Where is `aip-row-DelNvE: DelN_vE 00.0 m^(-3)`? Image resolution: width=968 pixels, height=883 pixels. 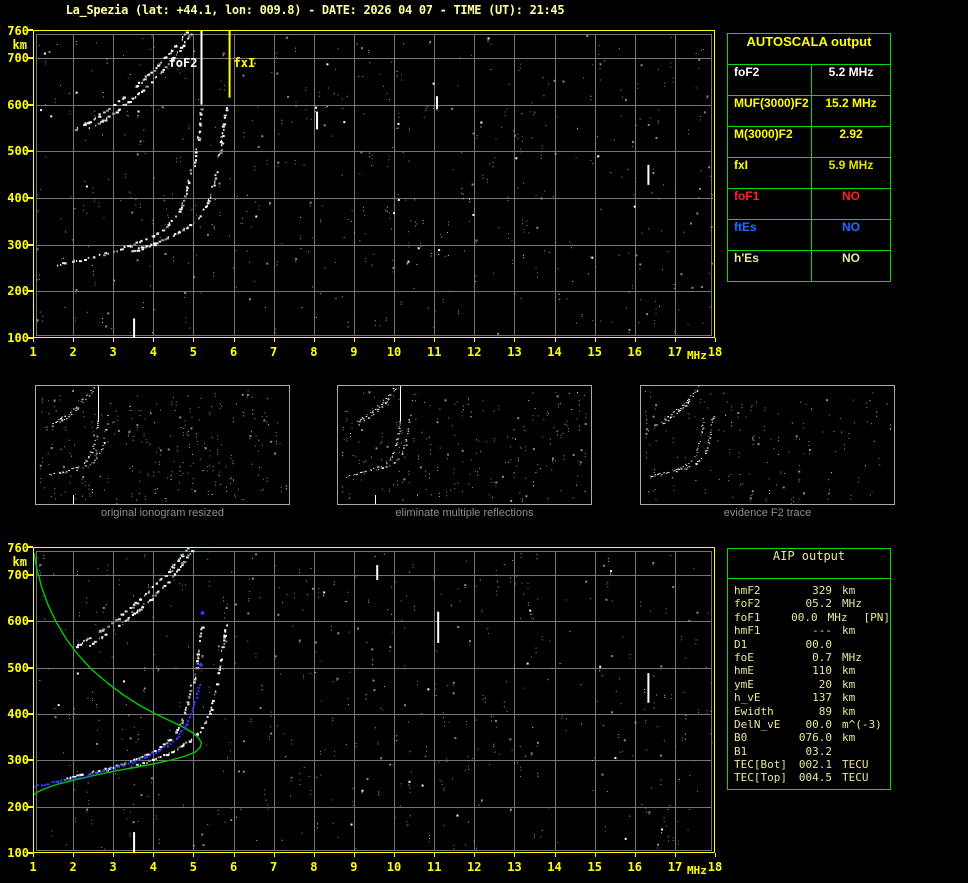
aip-row-DelNvE: DelN_vE 00.0 m^(-3) is located at coordinates (812, 724).